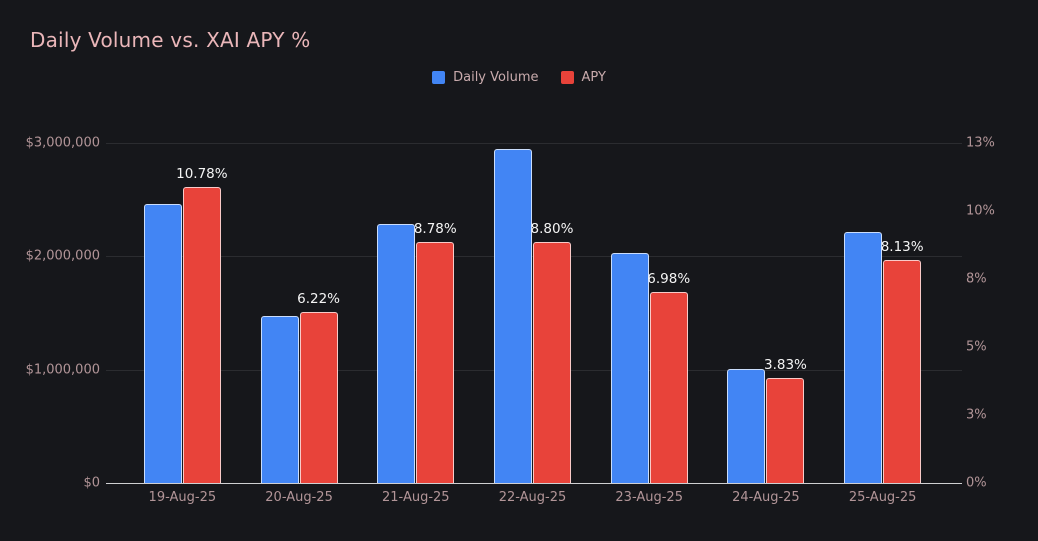 The height and width of the screenshot is (541, 1038). Describe the element at coordinates (902, 247) in the screenshot. I see `apy-value-label: 8.13%` at that location.